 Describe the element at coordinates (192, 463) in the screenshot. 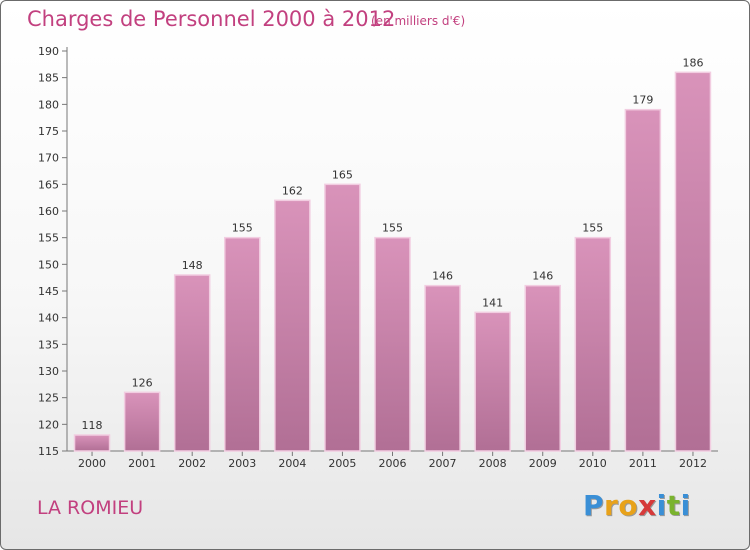

I see `x-tick-label: 2002` at that location.